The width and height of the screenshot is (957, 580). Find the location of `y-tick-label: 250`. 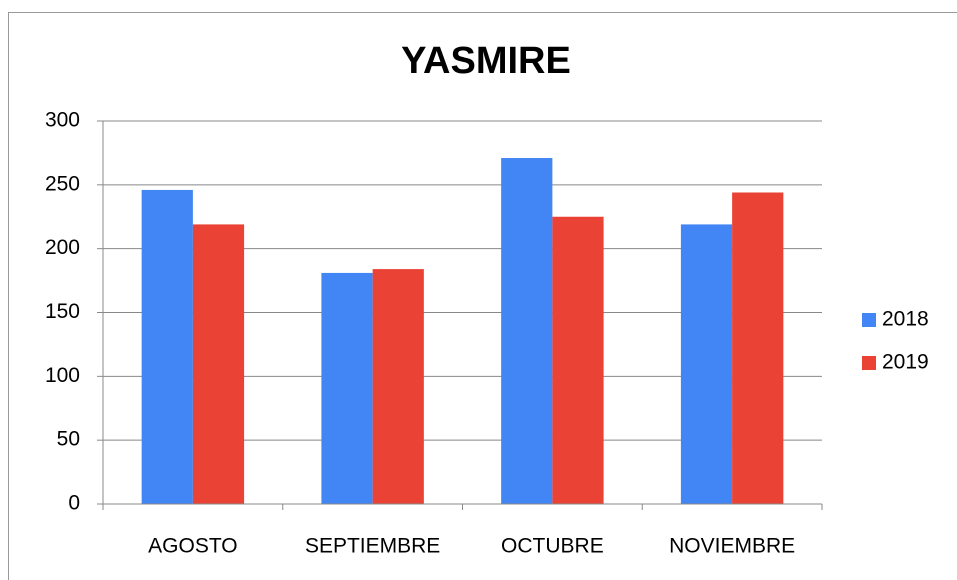

y-tick-label: 250 is located at coordinates (62, 183).